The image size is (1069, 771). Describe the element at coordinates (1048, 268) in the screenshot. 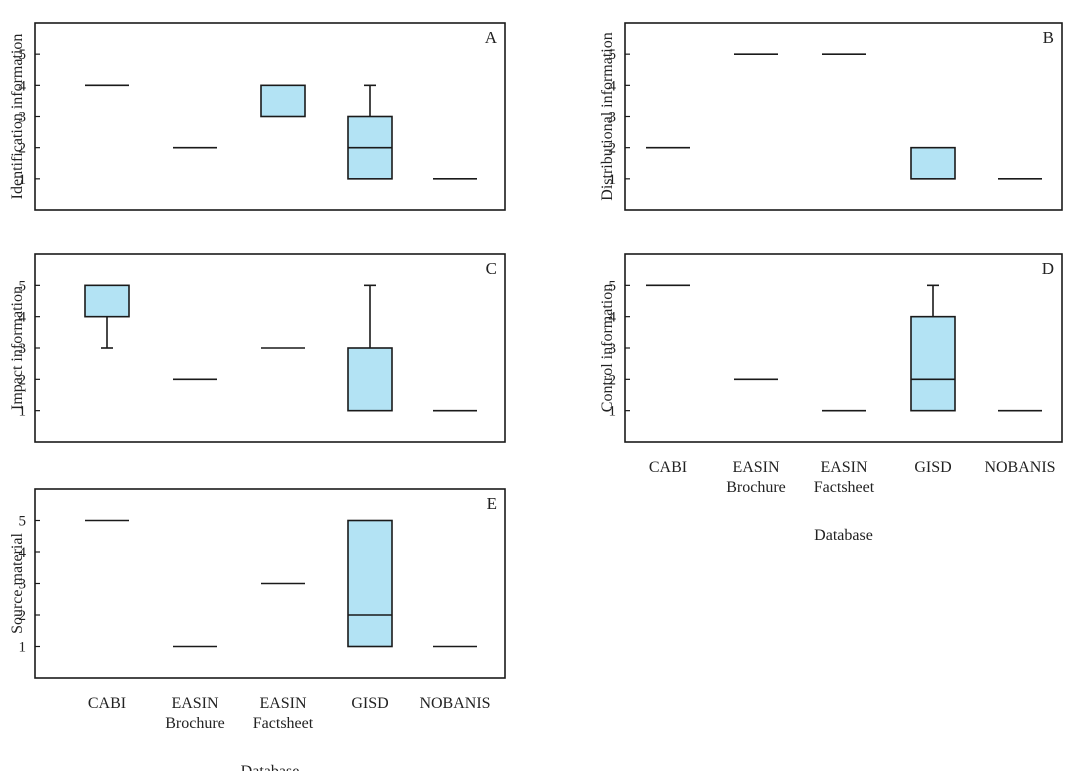

I see `panel-letter: D` at that location.